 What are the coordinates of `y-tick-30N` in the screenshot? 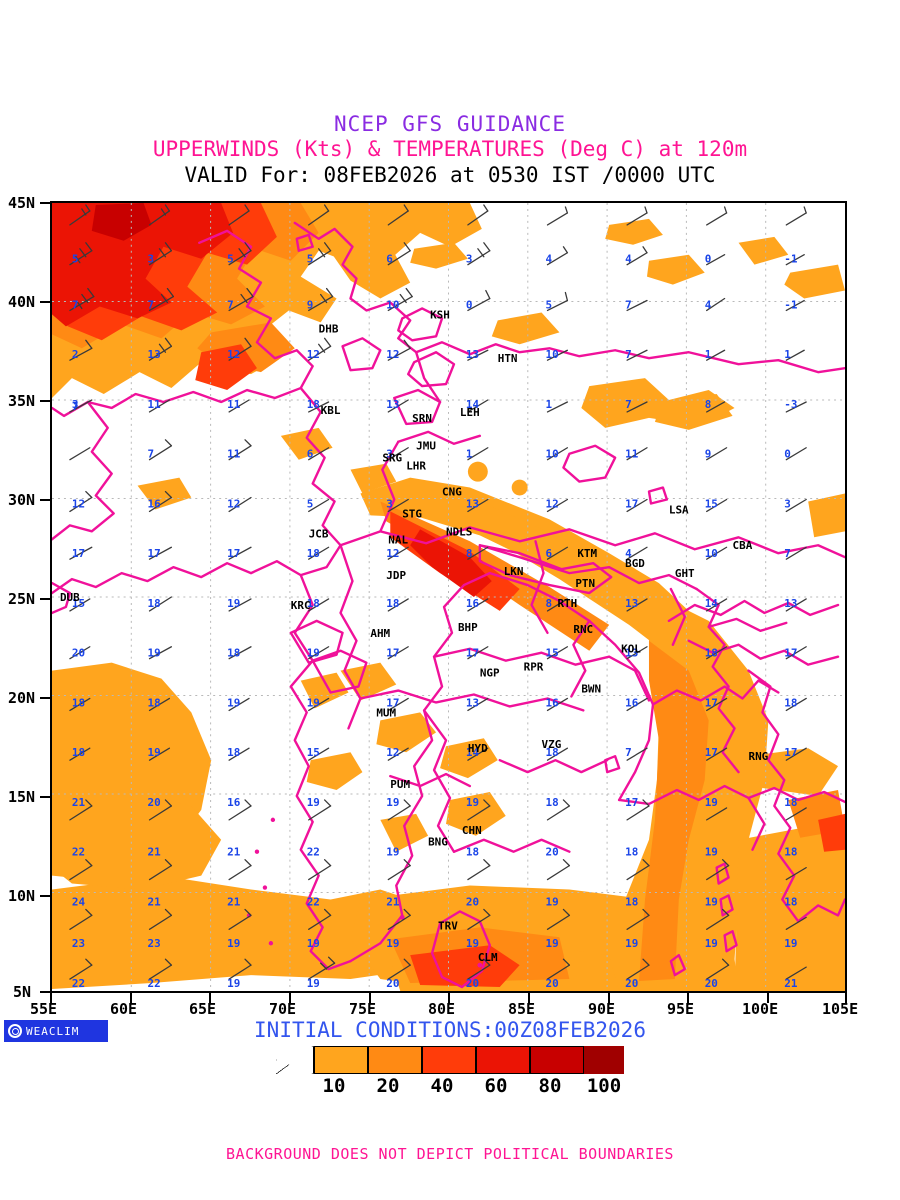 It's located at (45, 500).